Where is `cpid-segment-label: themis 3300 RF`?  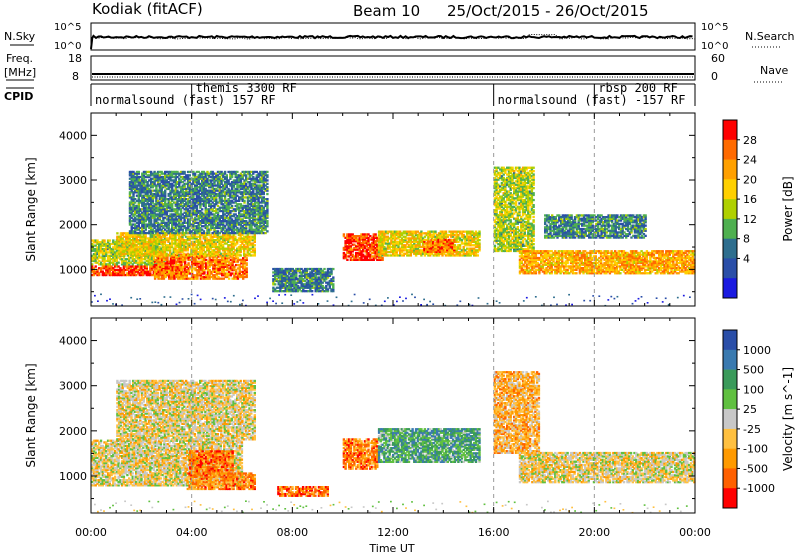
cpid-segment-label: themis 3300 RF is located at coordinates (246, 88).